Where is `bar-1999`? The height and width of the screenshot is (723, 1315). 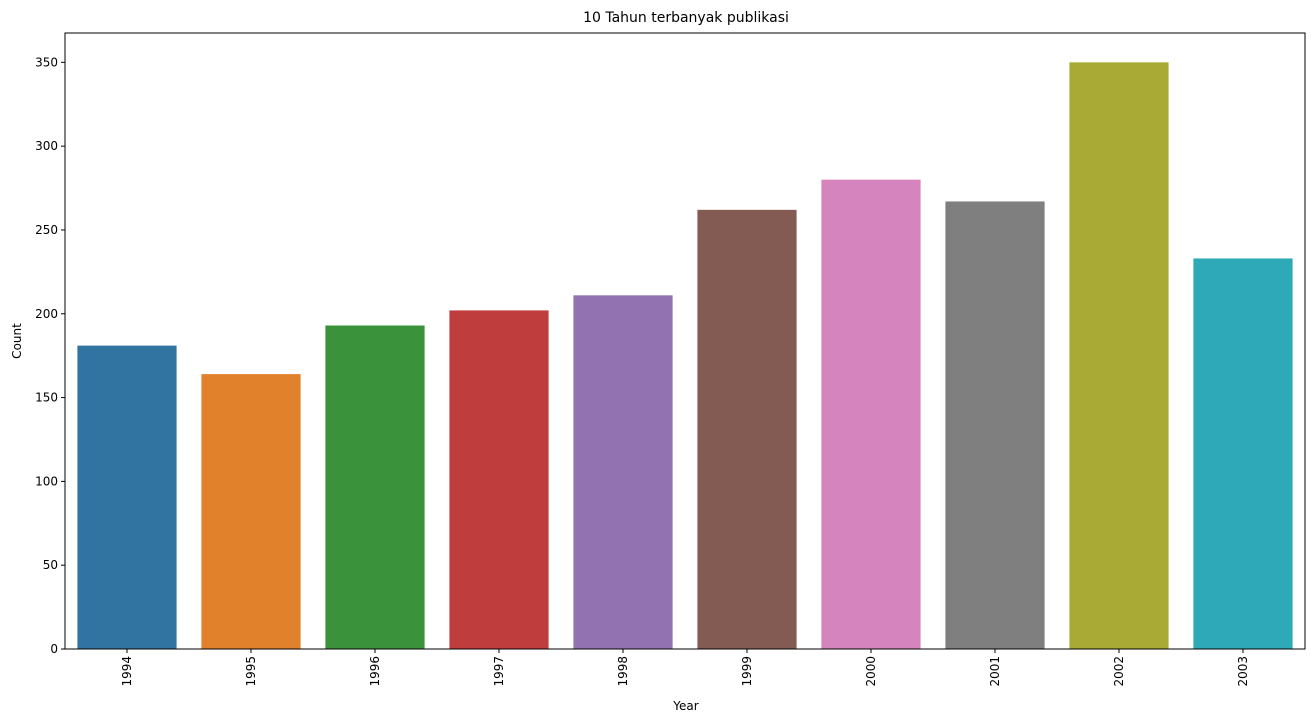
bar-1999 is located at coordinates (747, 429).